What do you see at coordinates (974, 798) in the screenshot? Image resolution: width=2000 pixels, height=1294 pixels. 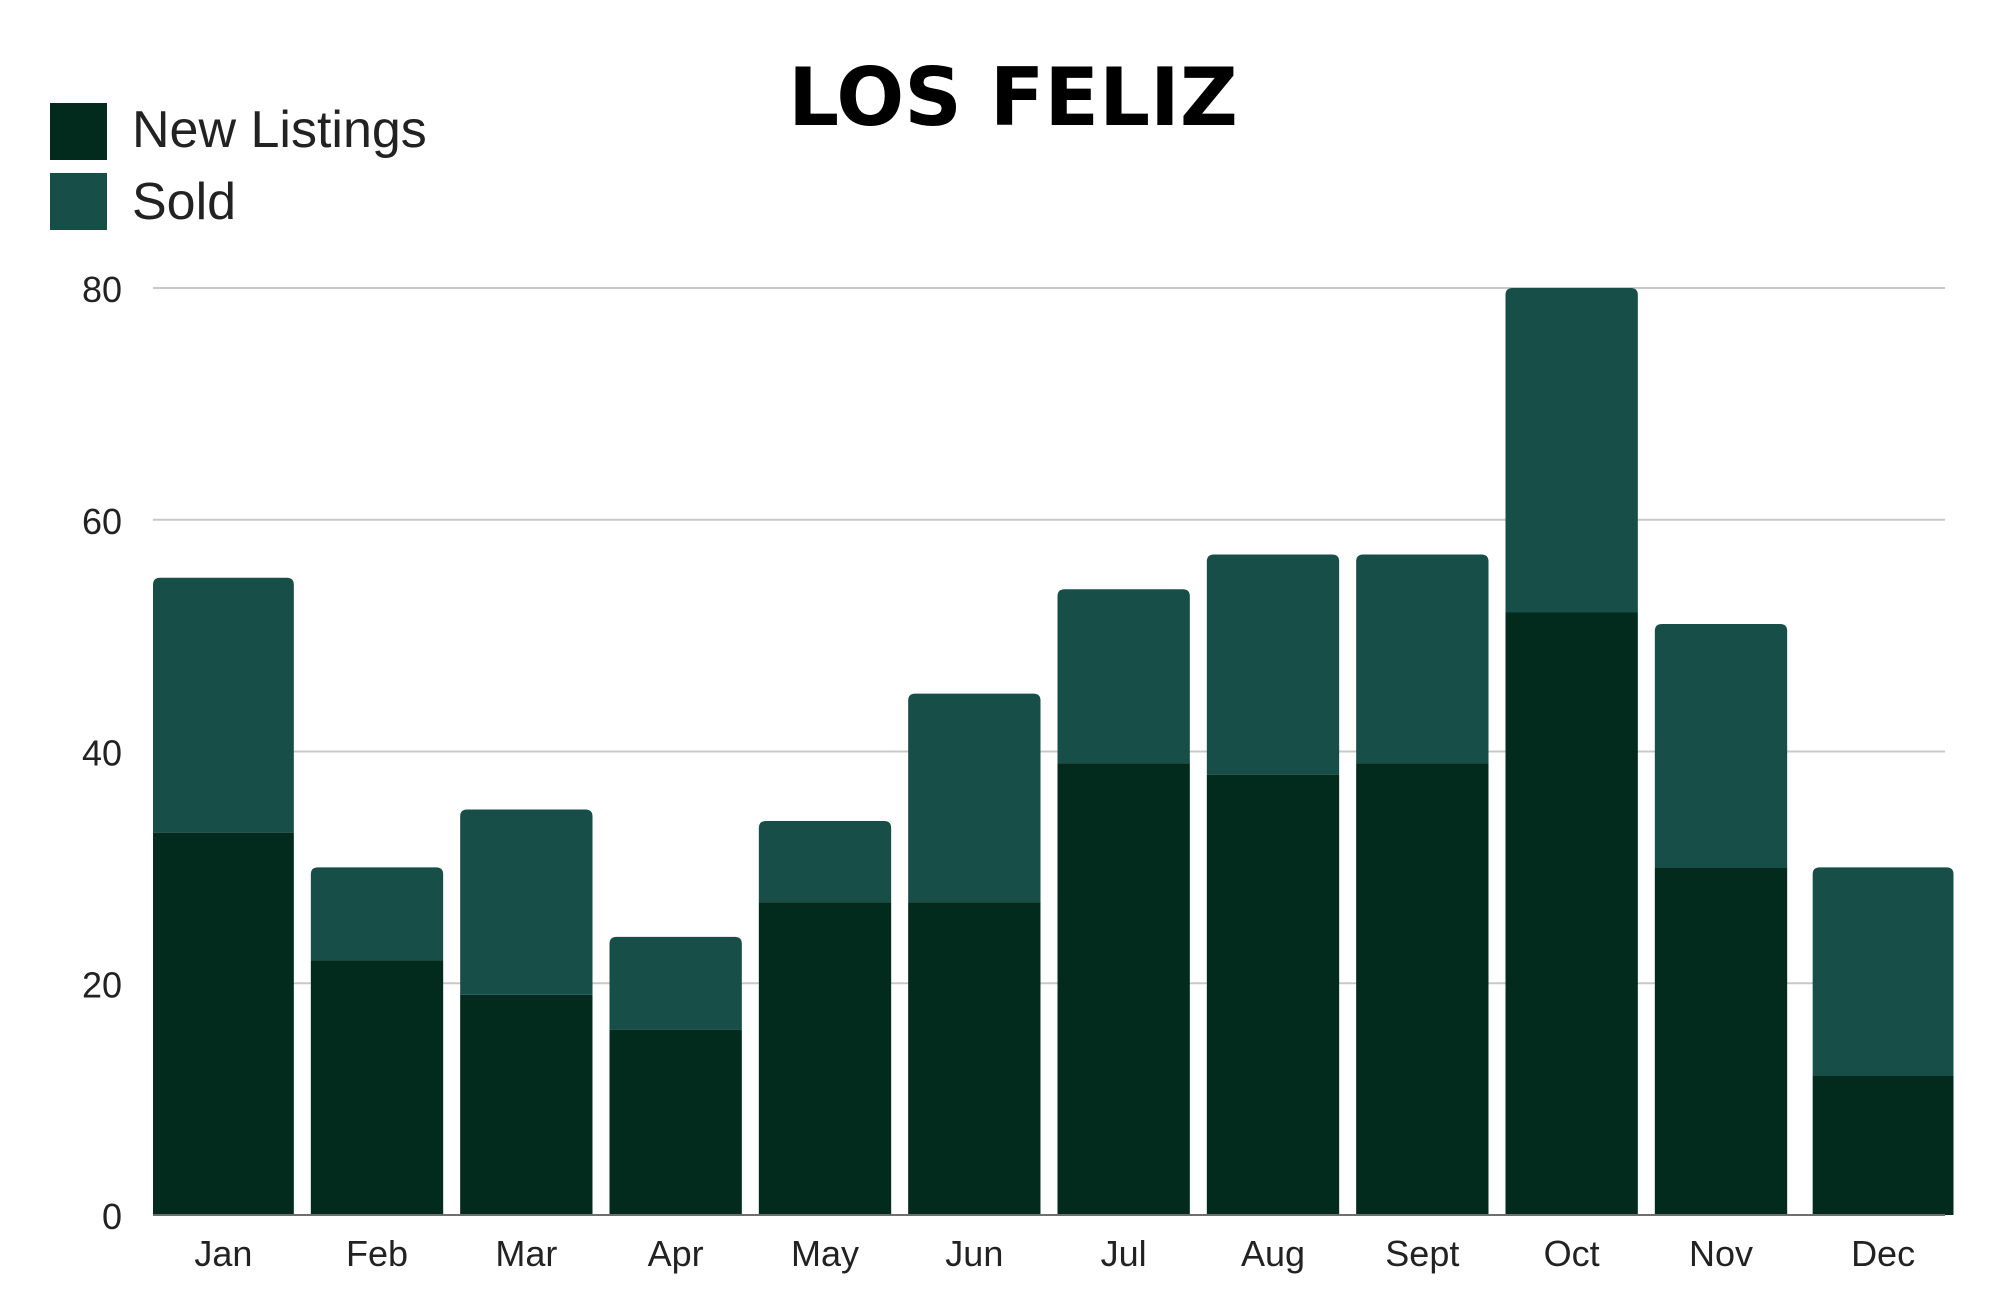 I see `bar-sold-jun` at bounding box center [974, 798].